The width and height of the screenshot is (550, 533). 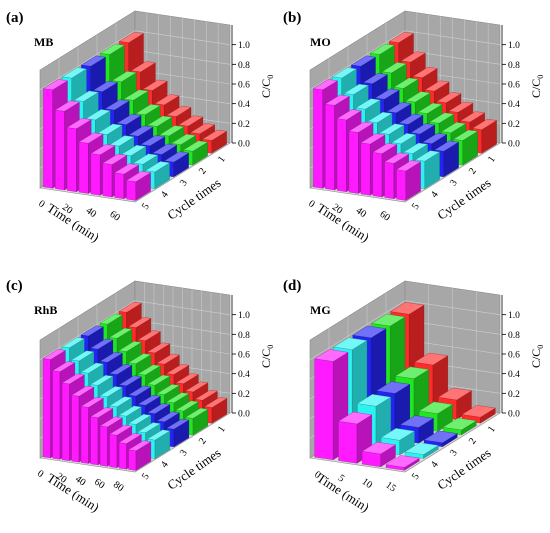 What do you see at coordinates (91, 212) in the screenshot?
I see `time-tick-label: 40` at bounding box center [91, 212].